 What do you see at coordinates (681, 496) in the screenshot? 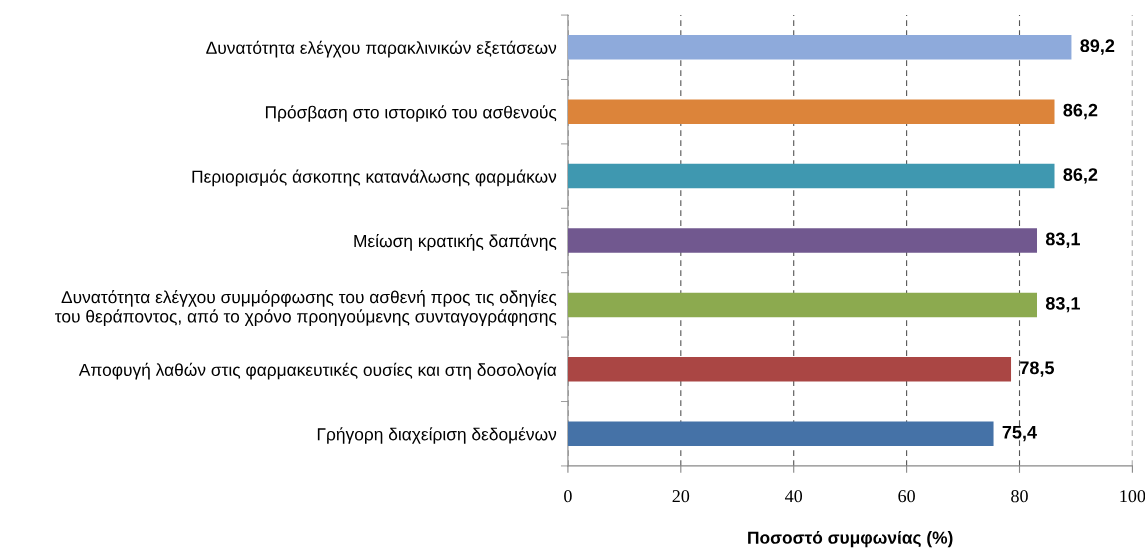
I see `x-tick-label: 20` at bounding box center [681, 496].